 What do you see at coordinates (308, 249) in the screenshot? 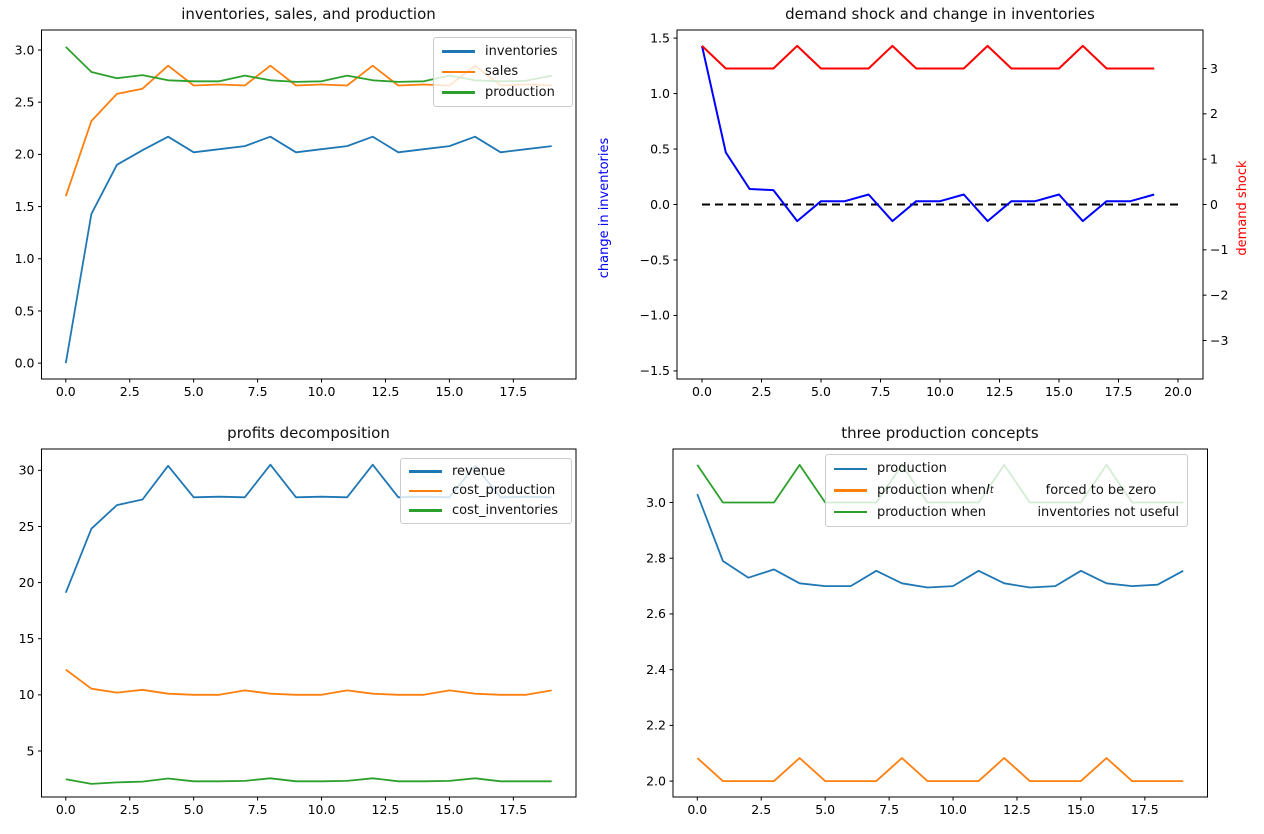
I see `series-line-inventories` at bounding box center [308, 249].